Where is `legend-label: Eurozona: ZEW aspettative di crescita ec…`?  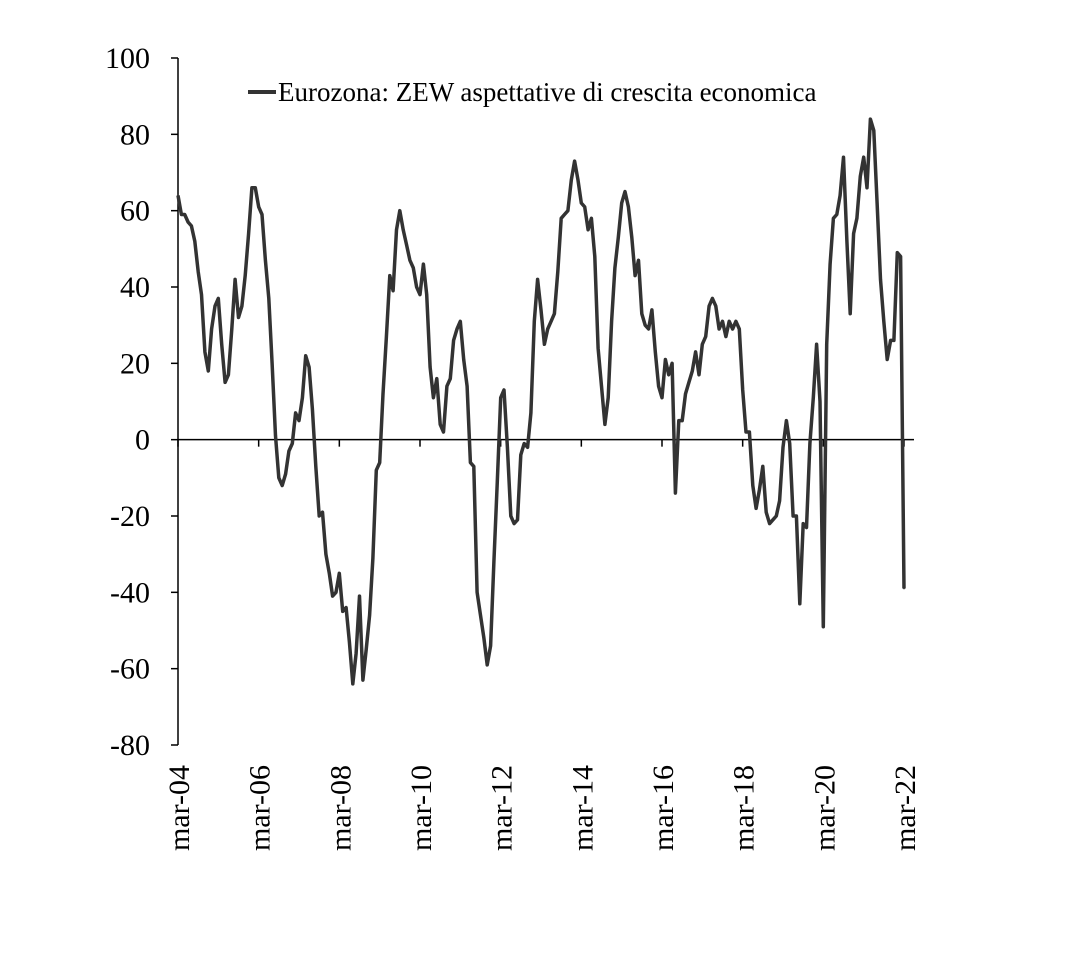
legend-label: Eurozona: ZEW aspettative di crescita ec… is located at coordinates (547, 92).